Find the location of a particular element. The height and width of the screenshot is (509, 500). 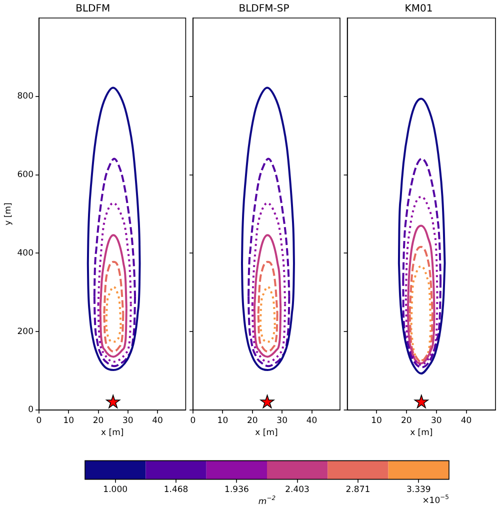

chart-title: BLDFM is located at coordinates (93, 9).